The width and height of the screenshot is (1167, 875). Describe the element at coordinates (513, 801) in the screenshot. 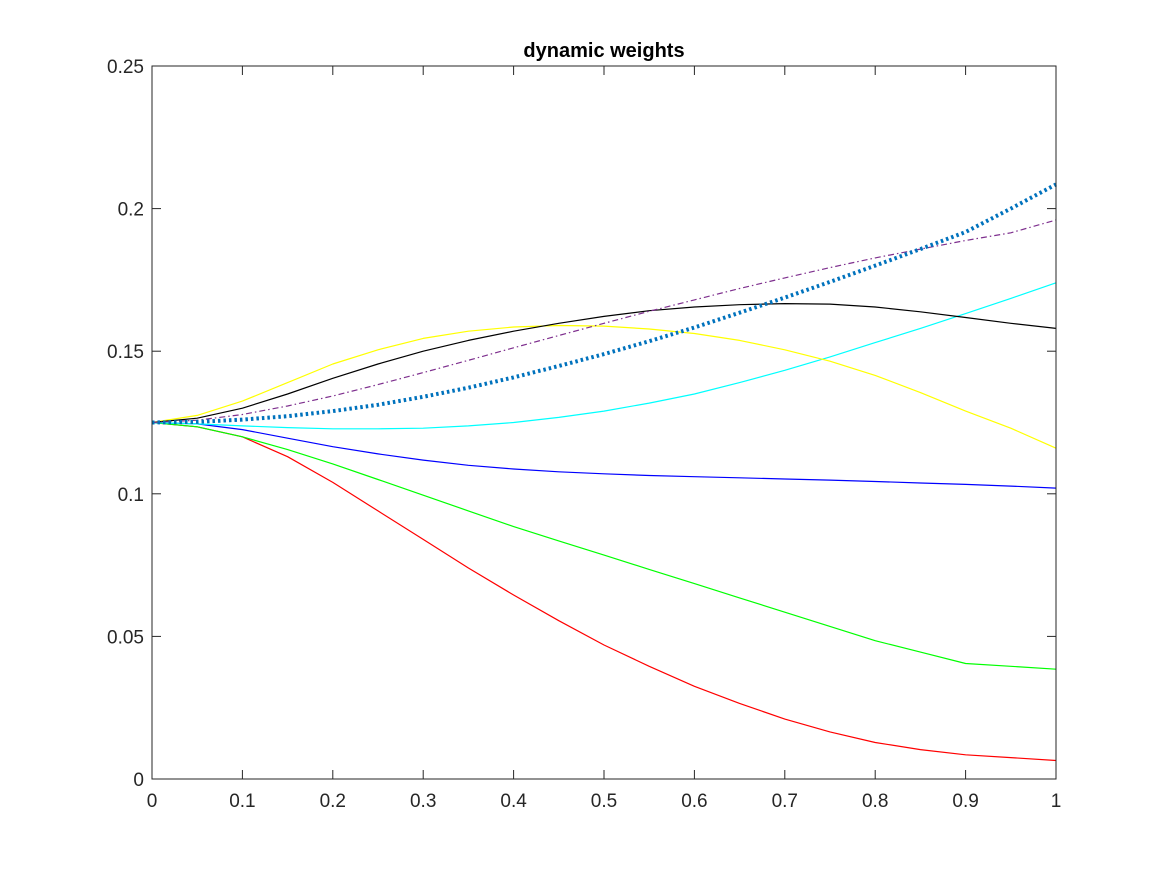

I see `x-tick-label: 0.4` at that location.